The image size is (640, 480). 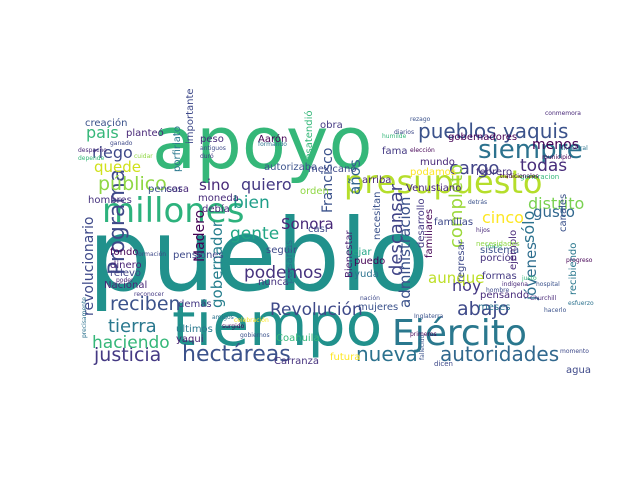 What do you see at coordinates (198, 255) in the screenshot?
I see `cloud-word: pensiones` at bounding box center [198, 255].